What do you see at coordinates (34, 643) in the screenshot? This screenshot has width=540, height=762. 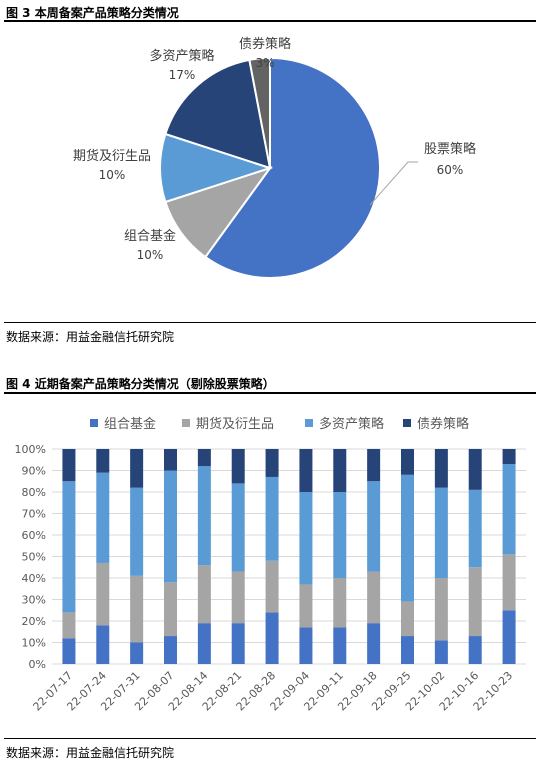 I see `y-tick-label: 10%` at bounding box center [34, 643].